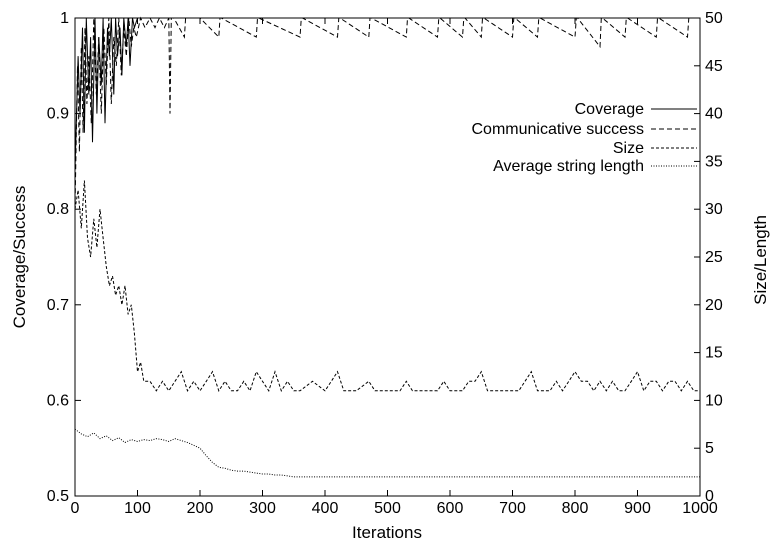 The width and height of the screenshot is (770, 541). I want to click on y-right-tick-label: 40, so click(714, 114).